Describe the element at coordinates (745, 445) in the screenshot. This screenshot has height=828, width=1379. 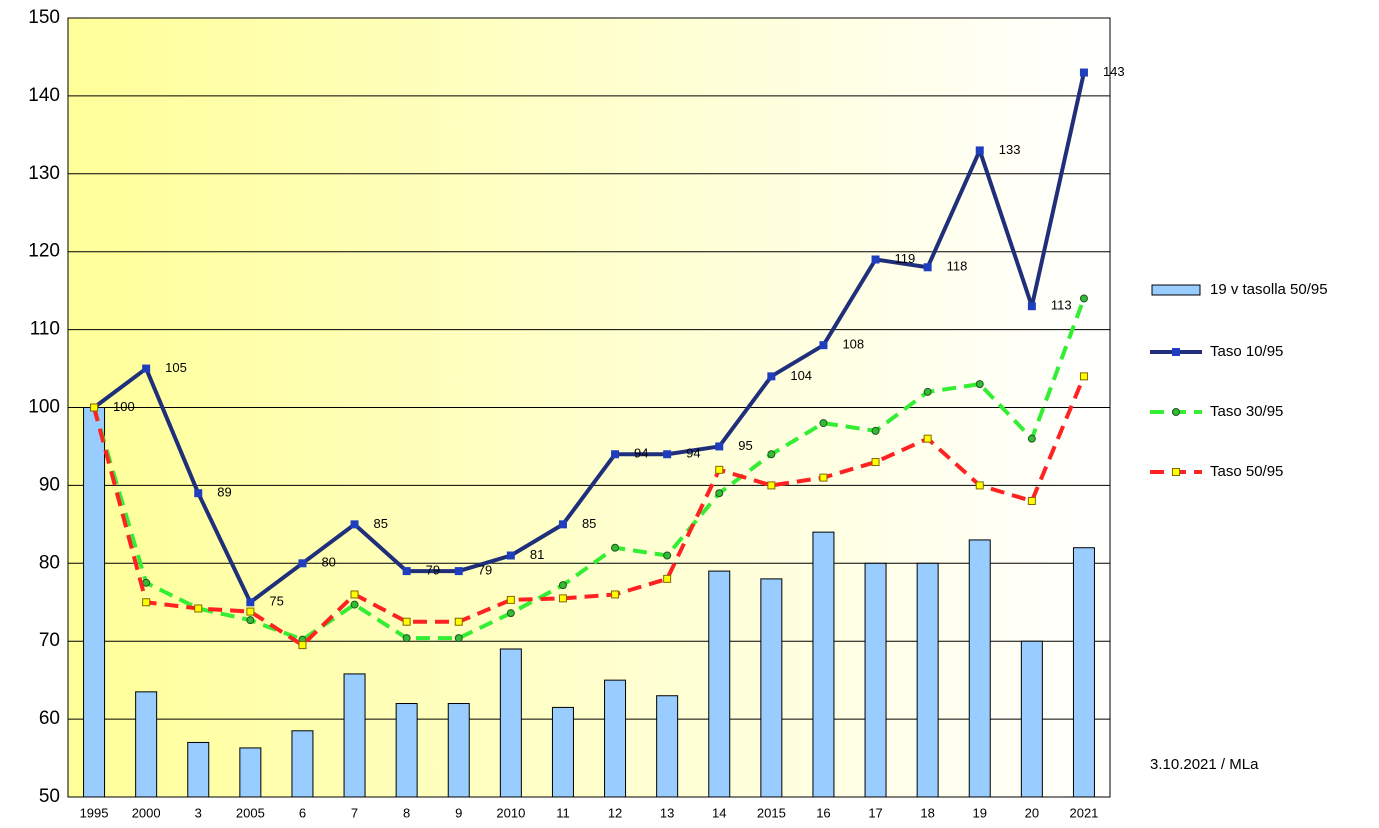
I see `data-label: 95` at that location.